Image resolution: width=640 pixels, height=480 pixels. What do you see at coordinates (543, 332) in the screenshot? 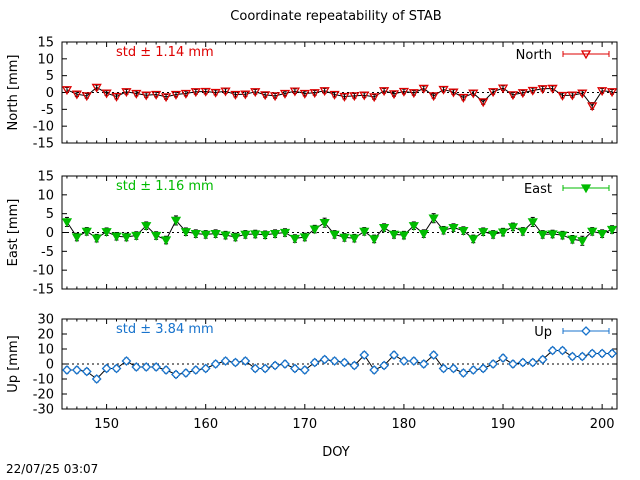
I see `up-legend-label: Up` at bounding box center [543, 332].